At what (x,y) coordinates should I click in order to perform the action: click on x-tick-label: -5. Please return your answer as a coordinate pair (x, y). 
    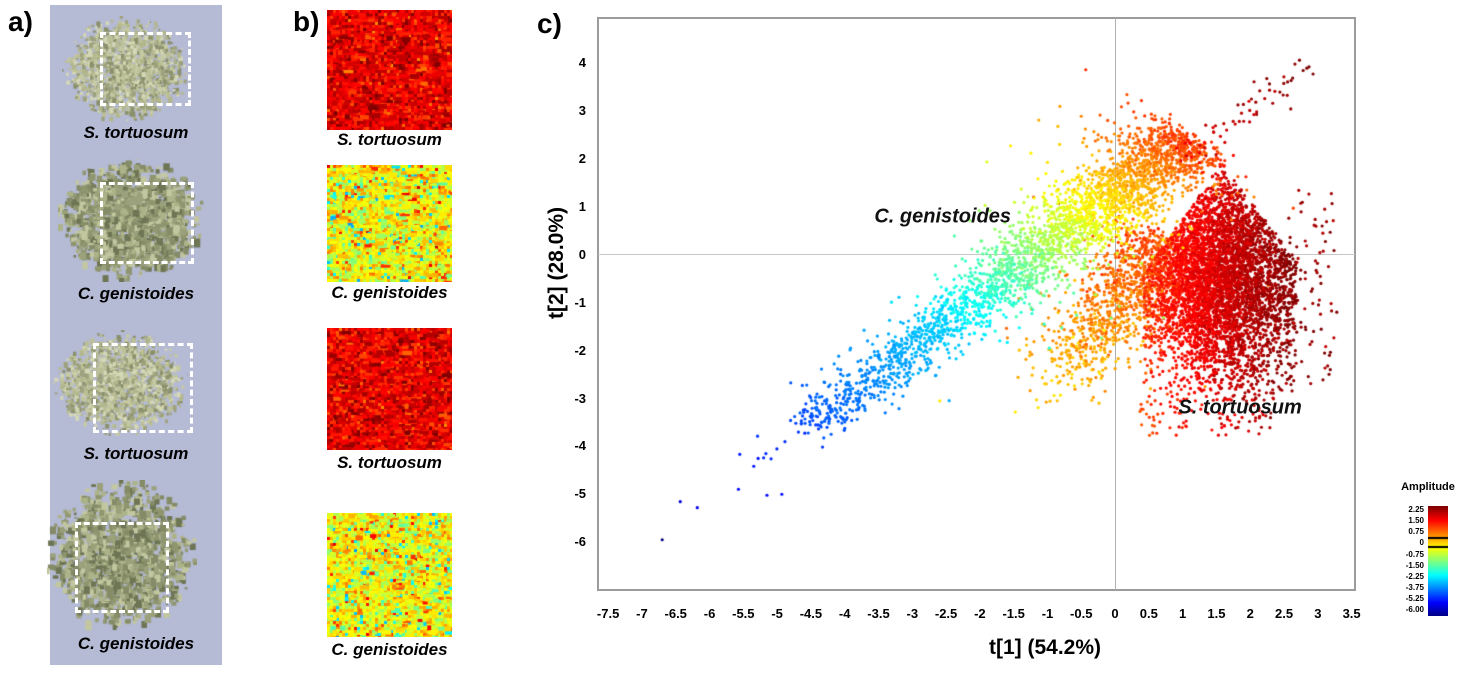
    Looking at the image, I should click on (777, 613).